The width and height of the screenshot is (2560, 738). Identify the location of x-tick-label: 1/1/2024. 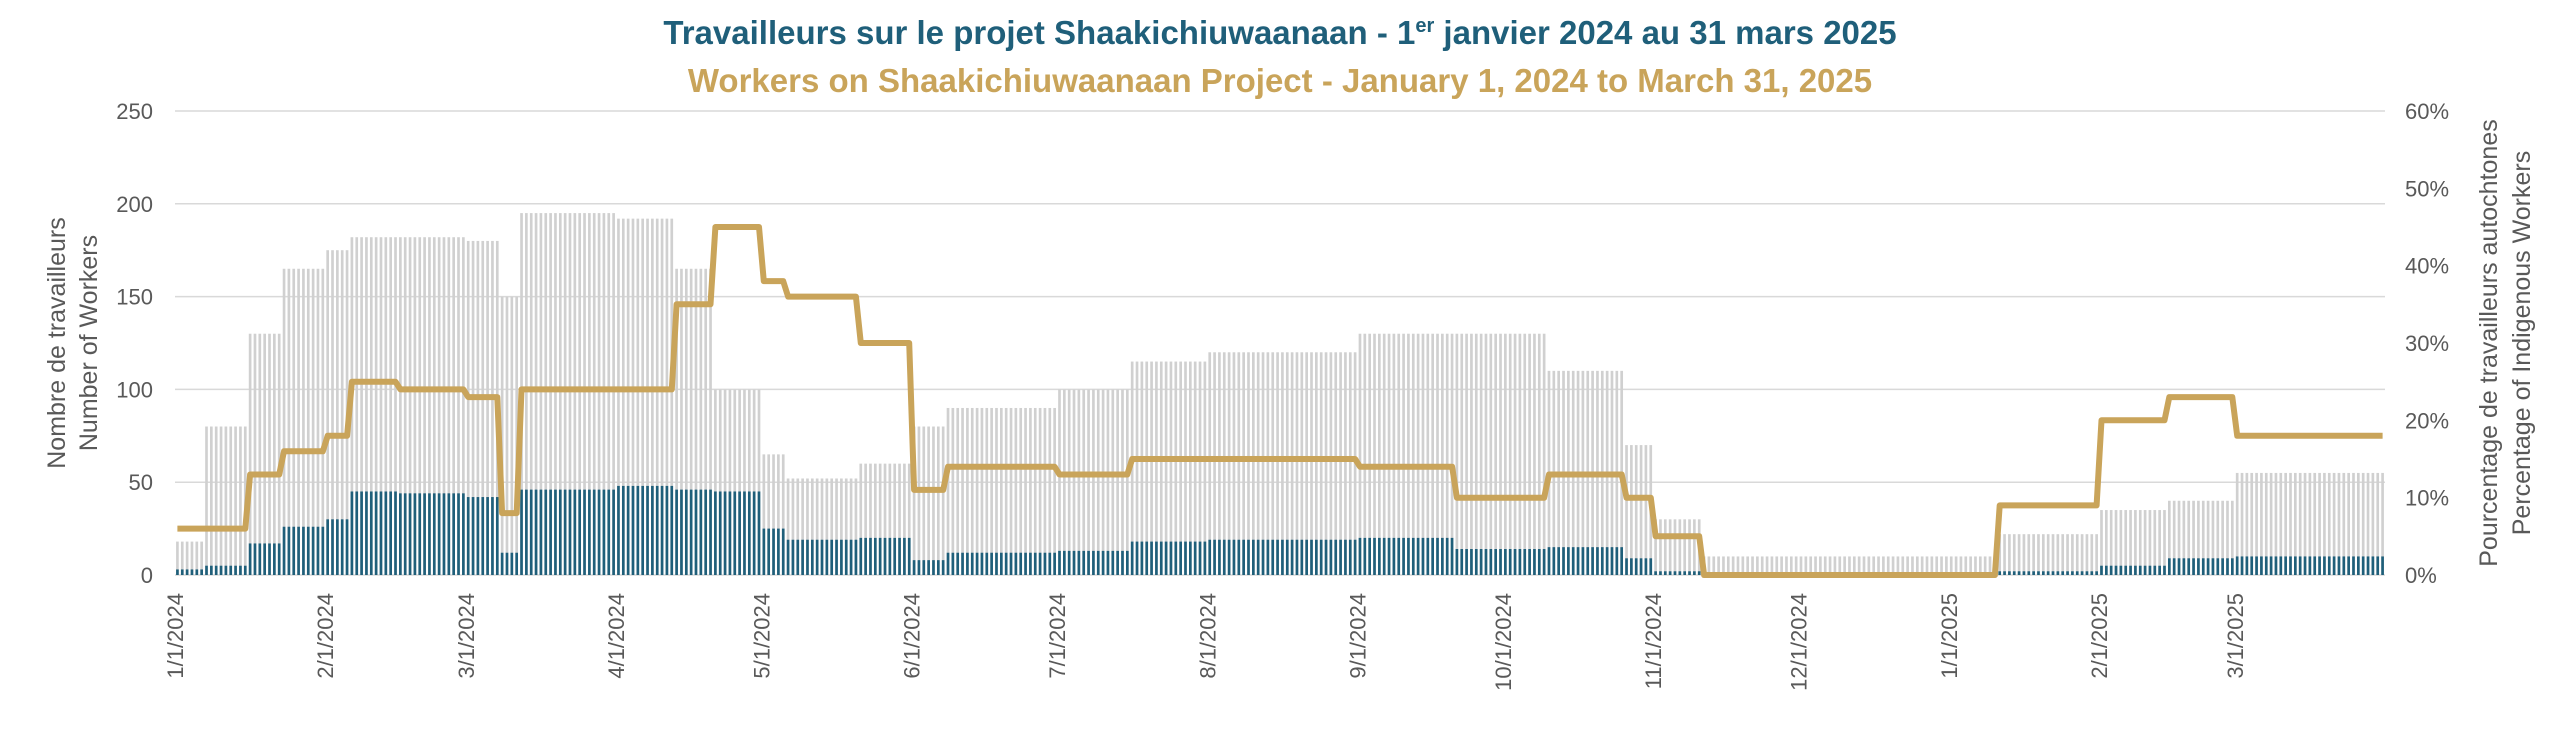
(175, 636).